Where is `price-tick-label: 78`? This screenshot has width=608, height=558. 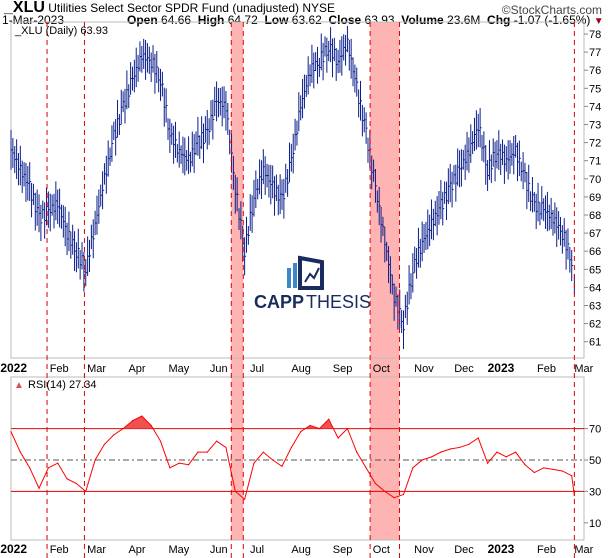
price-tick-label: 78 is located at coordinates (595, 35).